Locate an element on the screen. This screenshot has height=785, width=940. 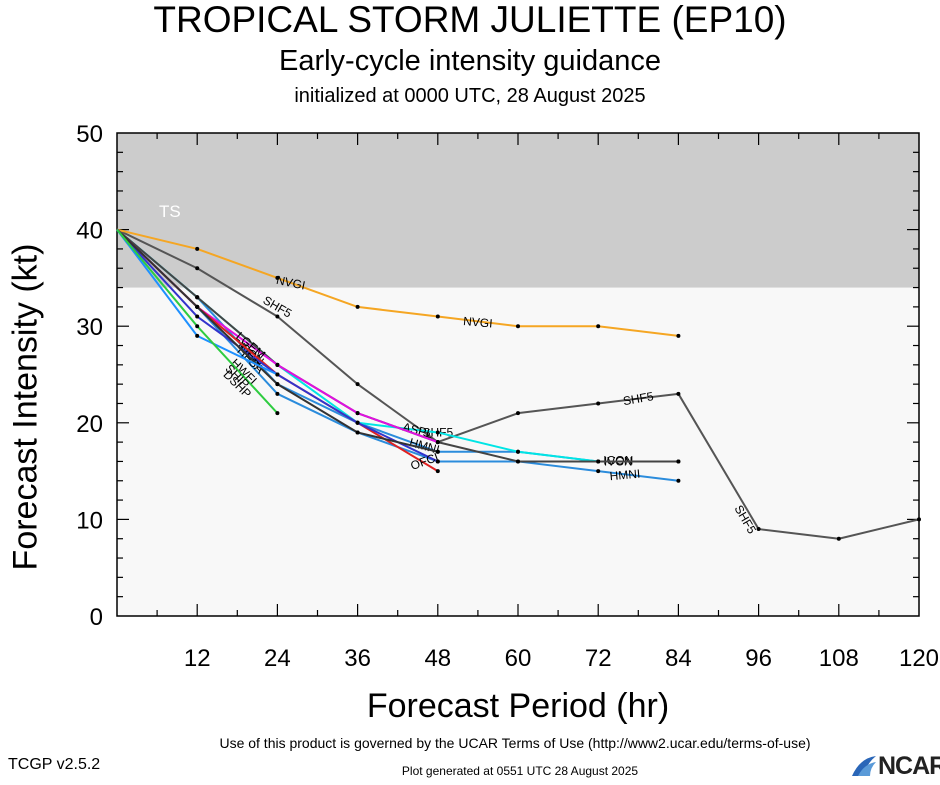
ncar-logo-text: NCAR is located at coordinates (909, 766).